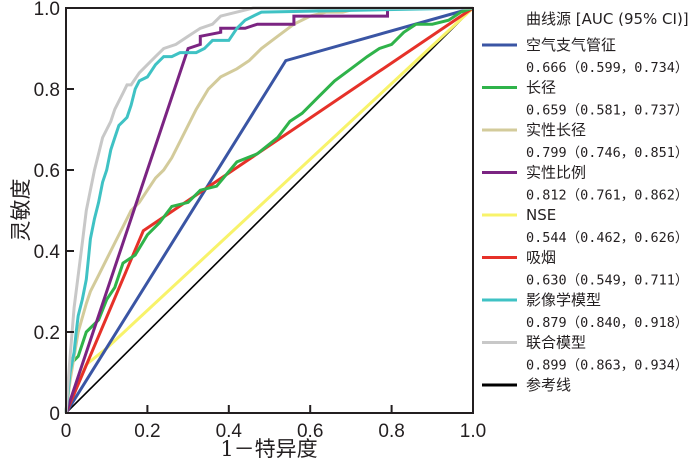 The image size is (700, 466). Describe the element at coordinates (268, 449) in the screenshot. I see `x-axis-title: 1－特异度` at that location.